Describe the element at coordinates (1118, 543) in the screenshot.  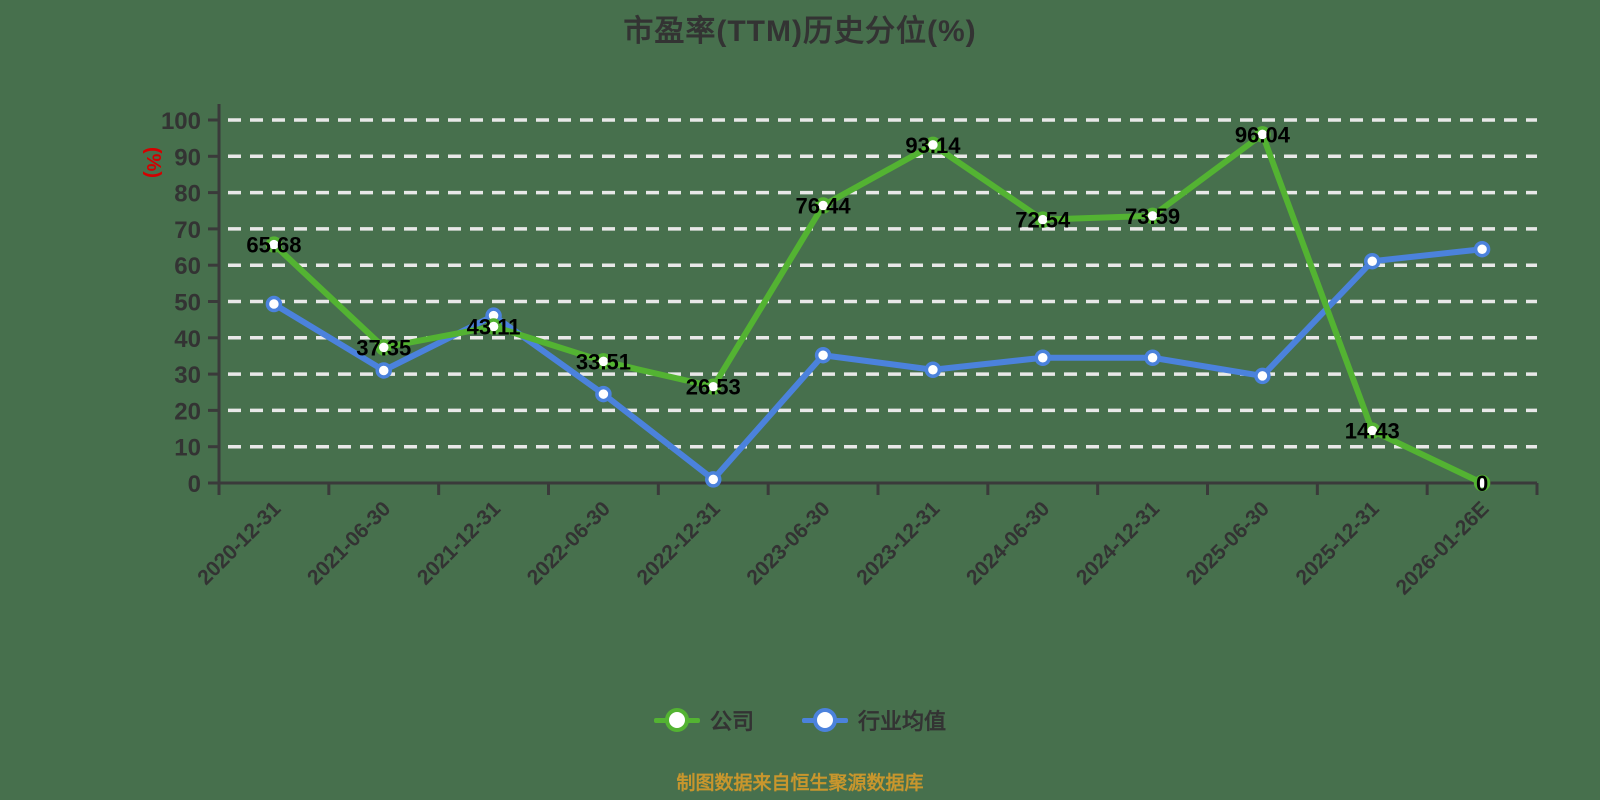
I see `x-tick-label: 2024-12-31` at that location.